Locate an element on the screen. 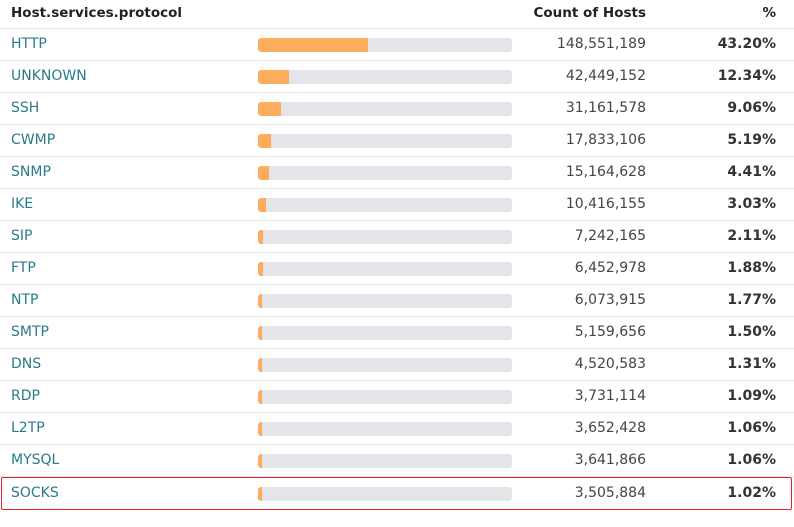 Image resolution: width=794 pixels, height=527 pixels. host-percent: 4.41% is located at coordinates (751, 172).